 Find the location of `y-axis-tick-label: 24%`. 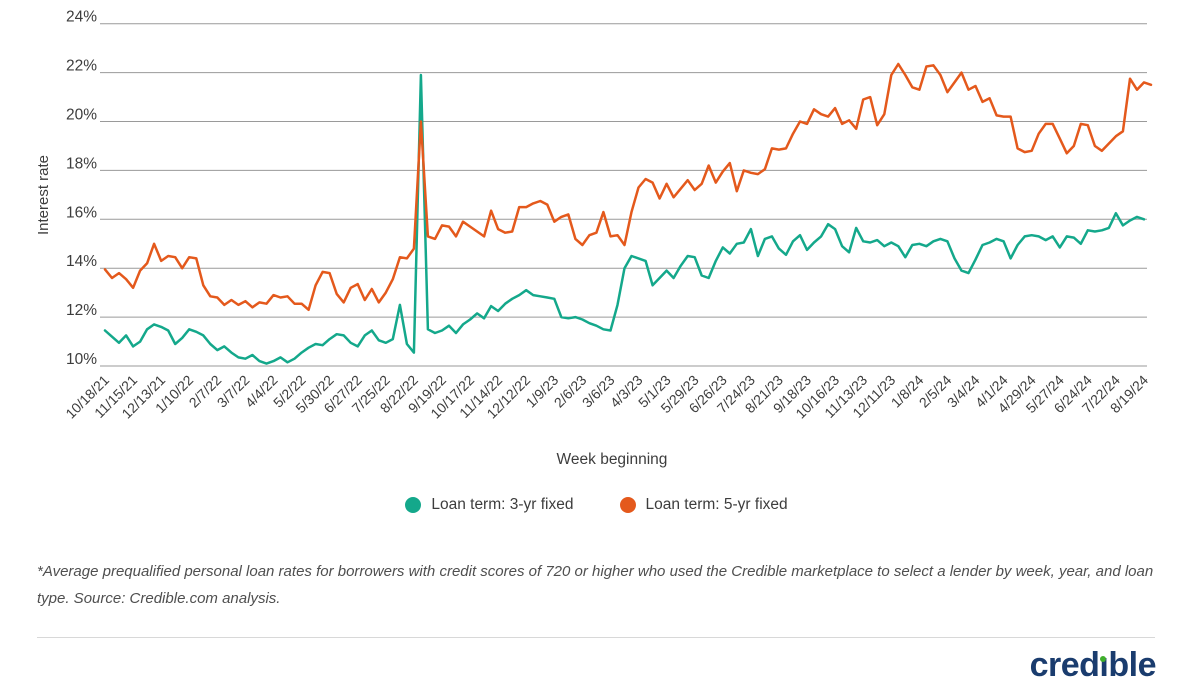

y-axis-tick-label: 24% is located at coordinates (81, 17).